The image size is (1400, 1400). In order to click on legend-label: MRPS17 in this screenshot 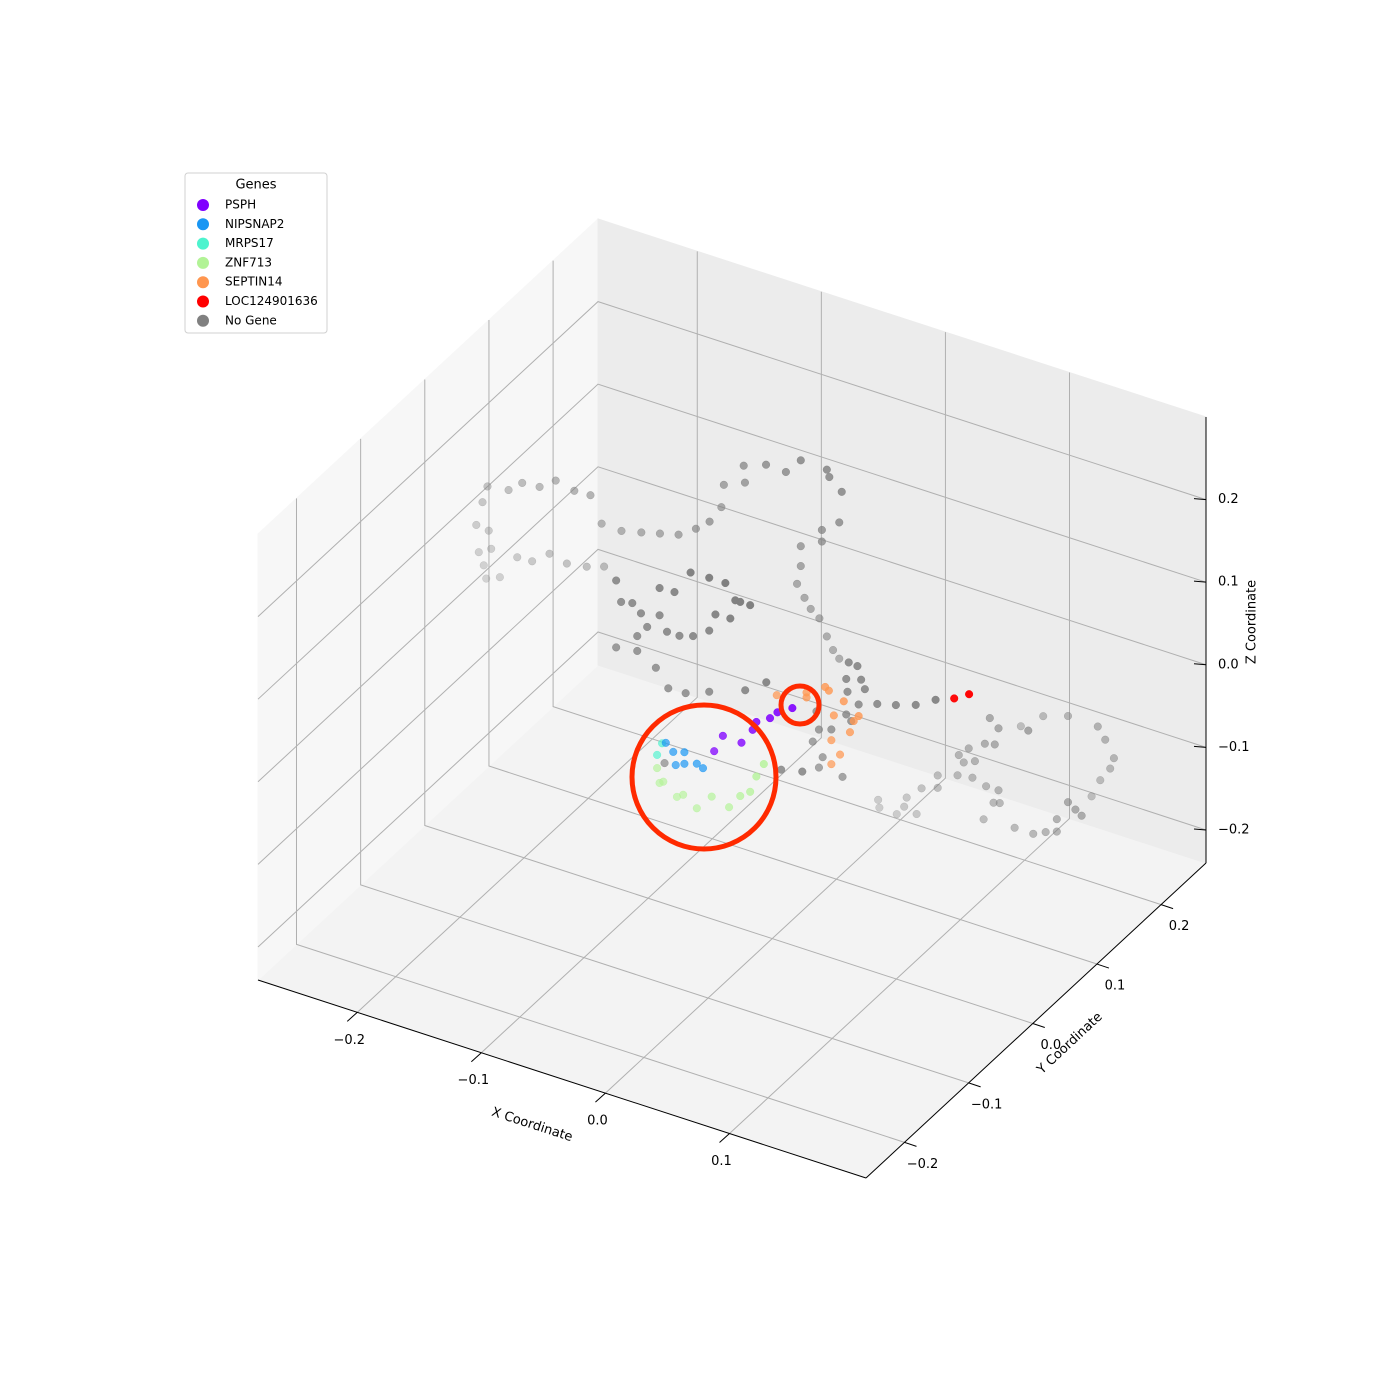, I will do `click(249, 243)`.